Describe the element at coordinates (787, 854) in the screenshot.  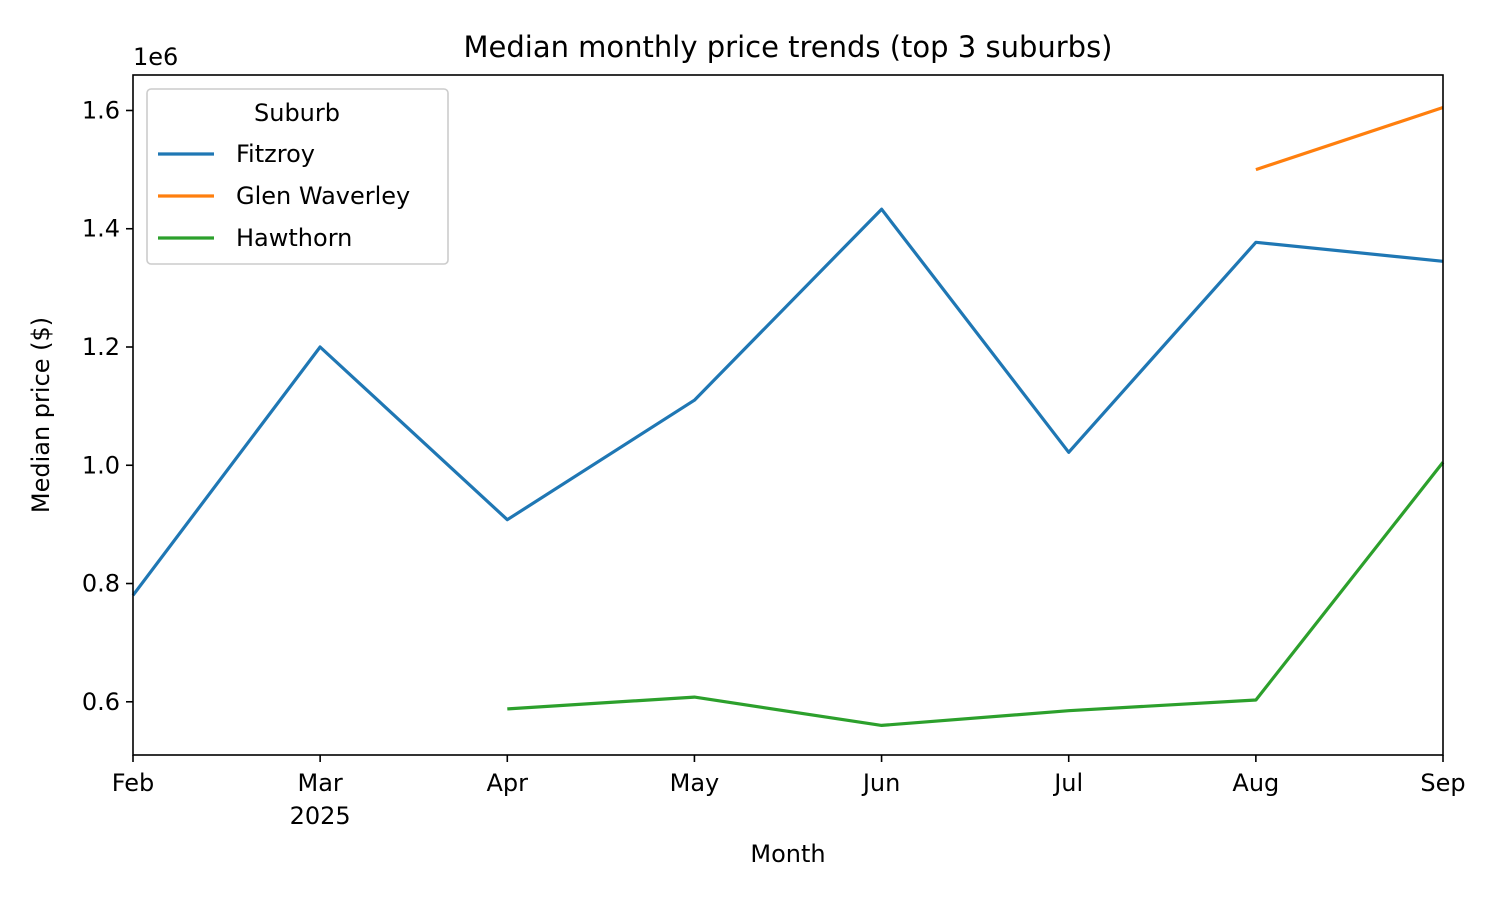
I see `x-axis-label: Month` at that location.